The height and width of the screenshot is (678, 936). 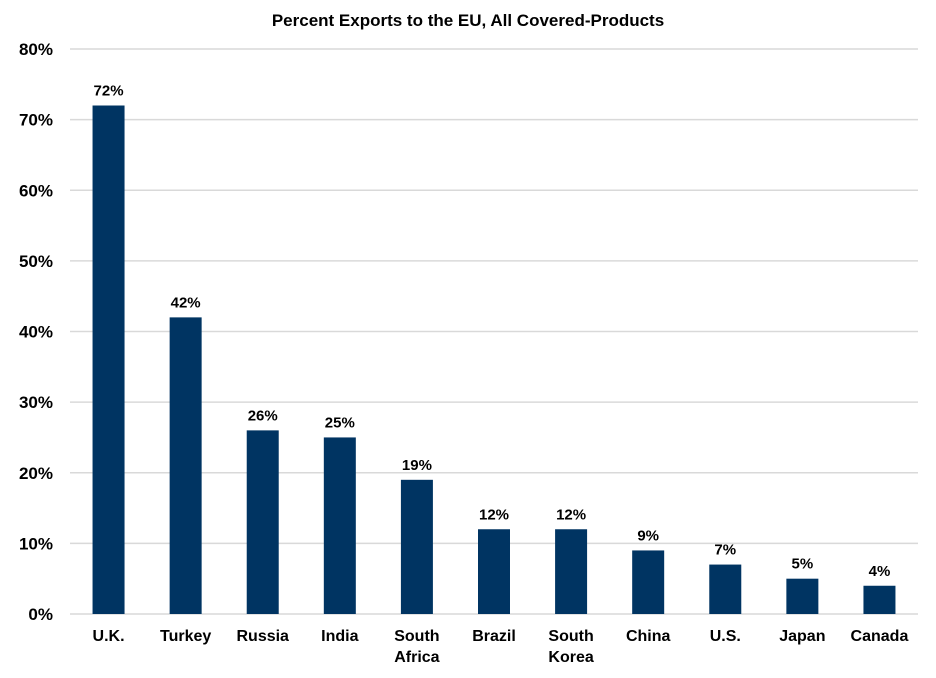 I want to click on y-tick-label: 50%, so click(x=36, y=261).